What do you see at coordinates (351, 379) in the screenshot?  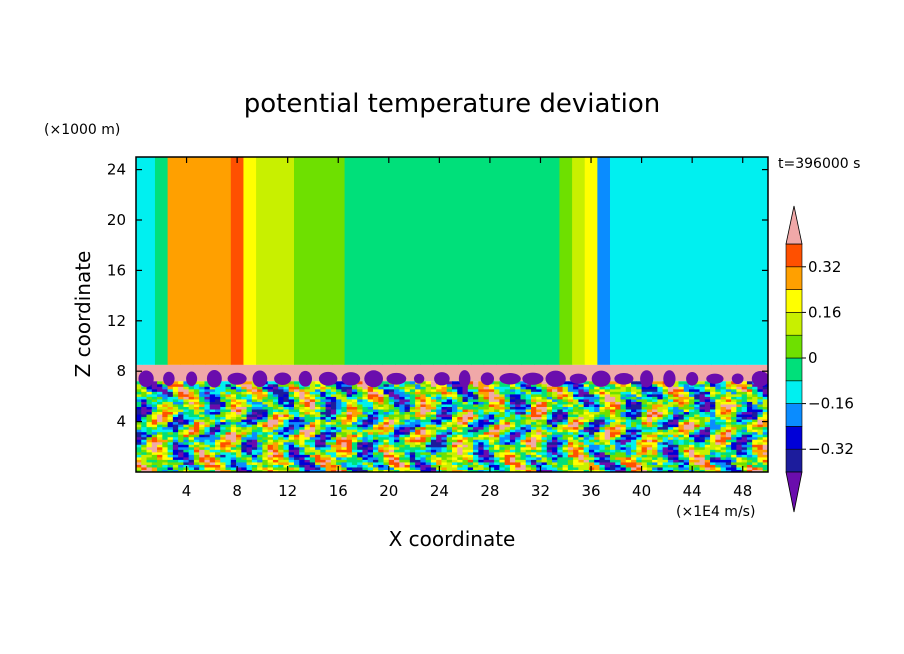 I see `inversion-eddy` at bounding box center [351, 379].